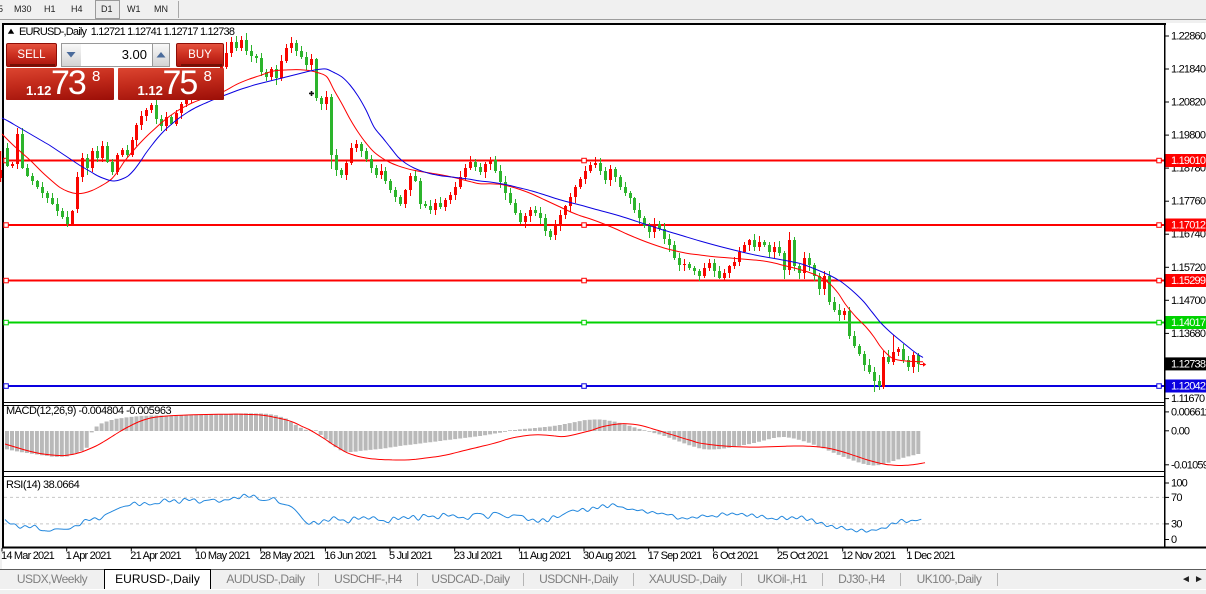 The image size is (1206, 594). What do you see at coordinates (1188, 399) in the screenshot?
I see `svg-text: 1.11670` at bounding box center [1188, 399].